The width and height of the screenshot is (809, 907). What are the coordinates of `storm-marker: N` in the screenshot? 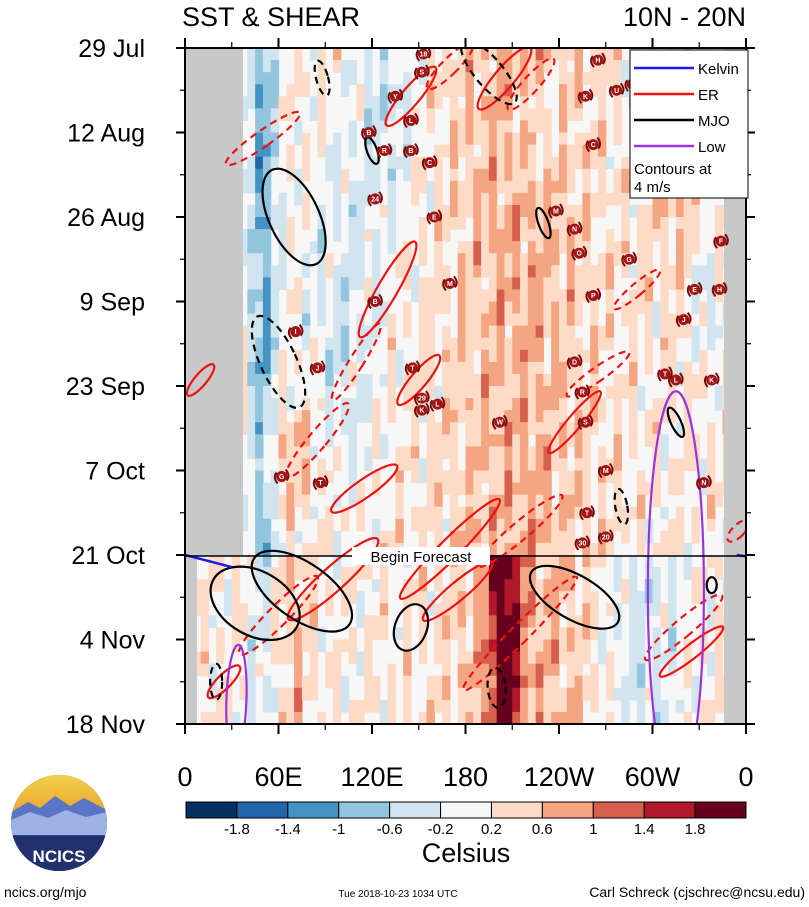 It's located at (704, 482).